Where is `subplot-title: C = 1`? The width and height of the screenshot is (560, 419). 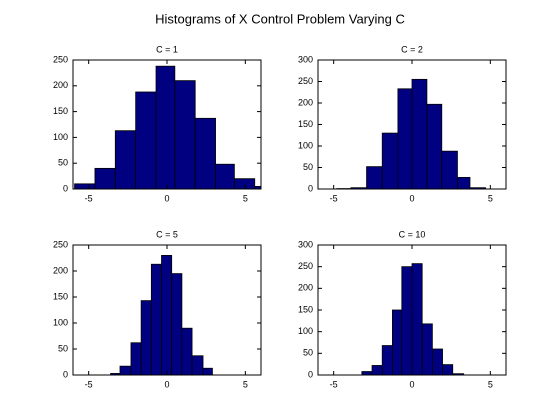
subplot-title: C = 1 is located at coordinates (167, 49).